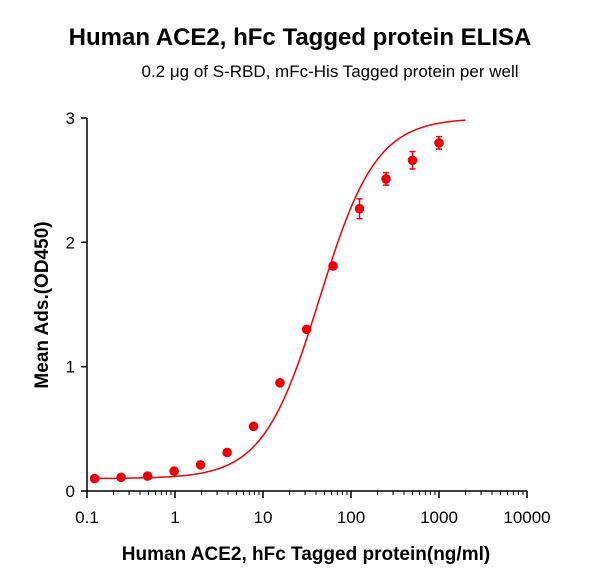  What do you see at coordinates (87, 517) in the screenshot?
I see `x-tick-label: 0.1` at bounding box center [87, 517].